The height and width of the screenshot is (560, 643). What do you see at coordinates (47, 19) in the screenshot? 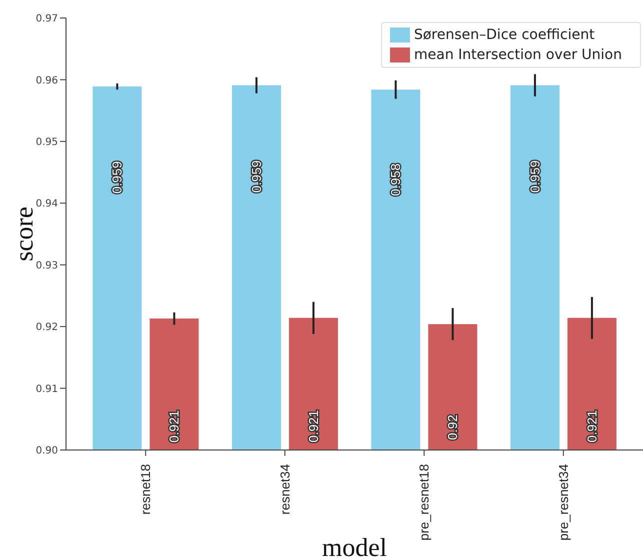
I see `y-tick-label: 0.97` at bounding box center [47, 19].